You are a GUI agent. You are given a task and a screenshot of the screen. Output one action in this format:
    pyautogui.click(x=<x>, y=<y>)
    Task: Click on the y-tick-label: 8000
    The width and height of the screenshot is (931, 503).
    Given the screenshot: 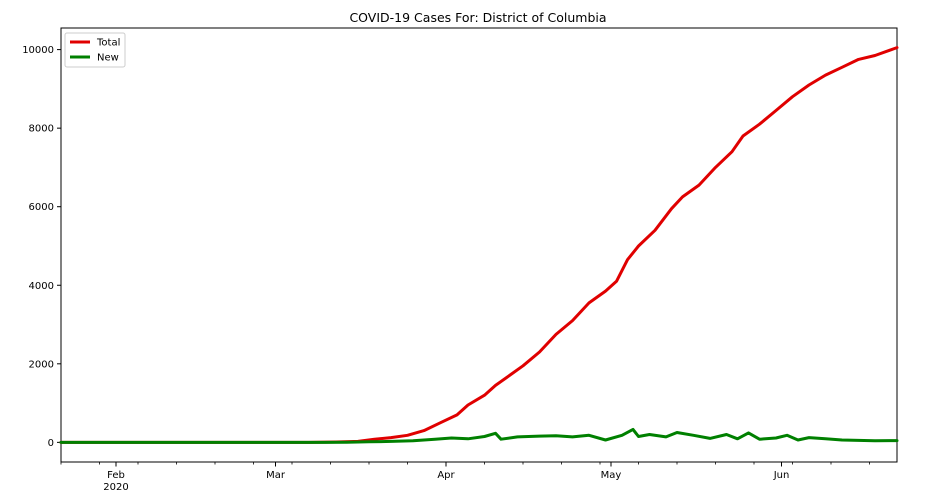 What is the action you would take?
    pyautogui.click(x=41, y=129)
    